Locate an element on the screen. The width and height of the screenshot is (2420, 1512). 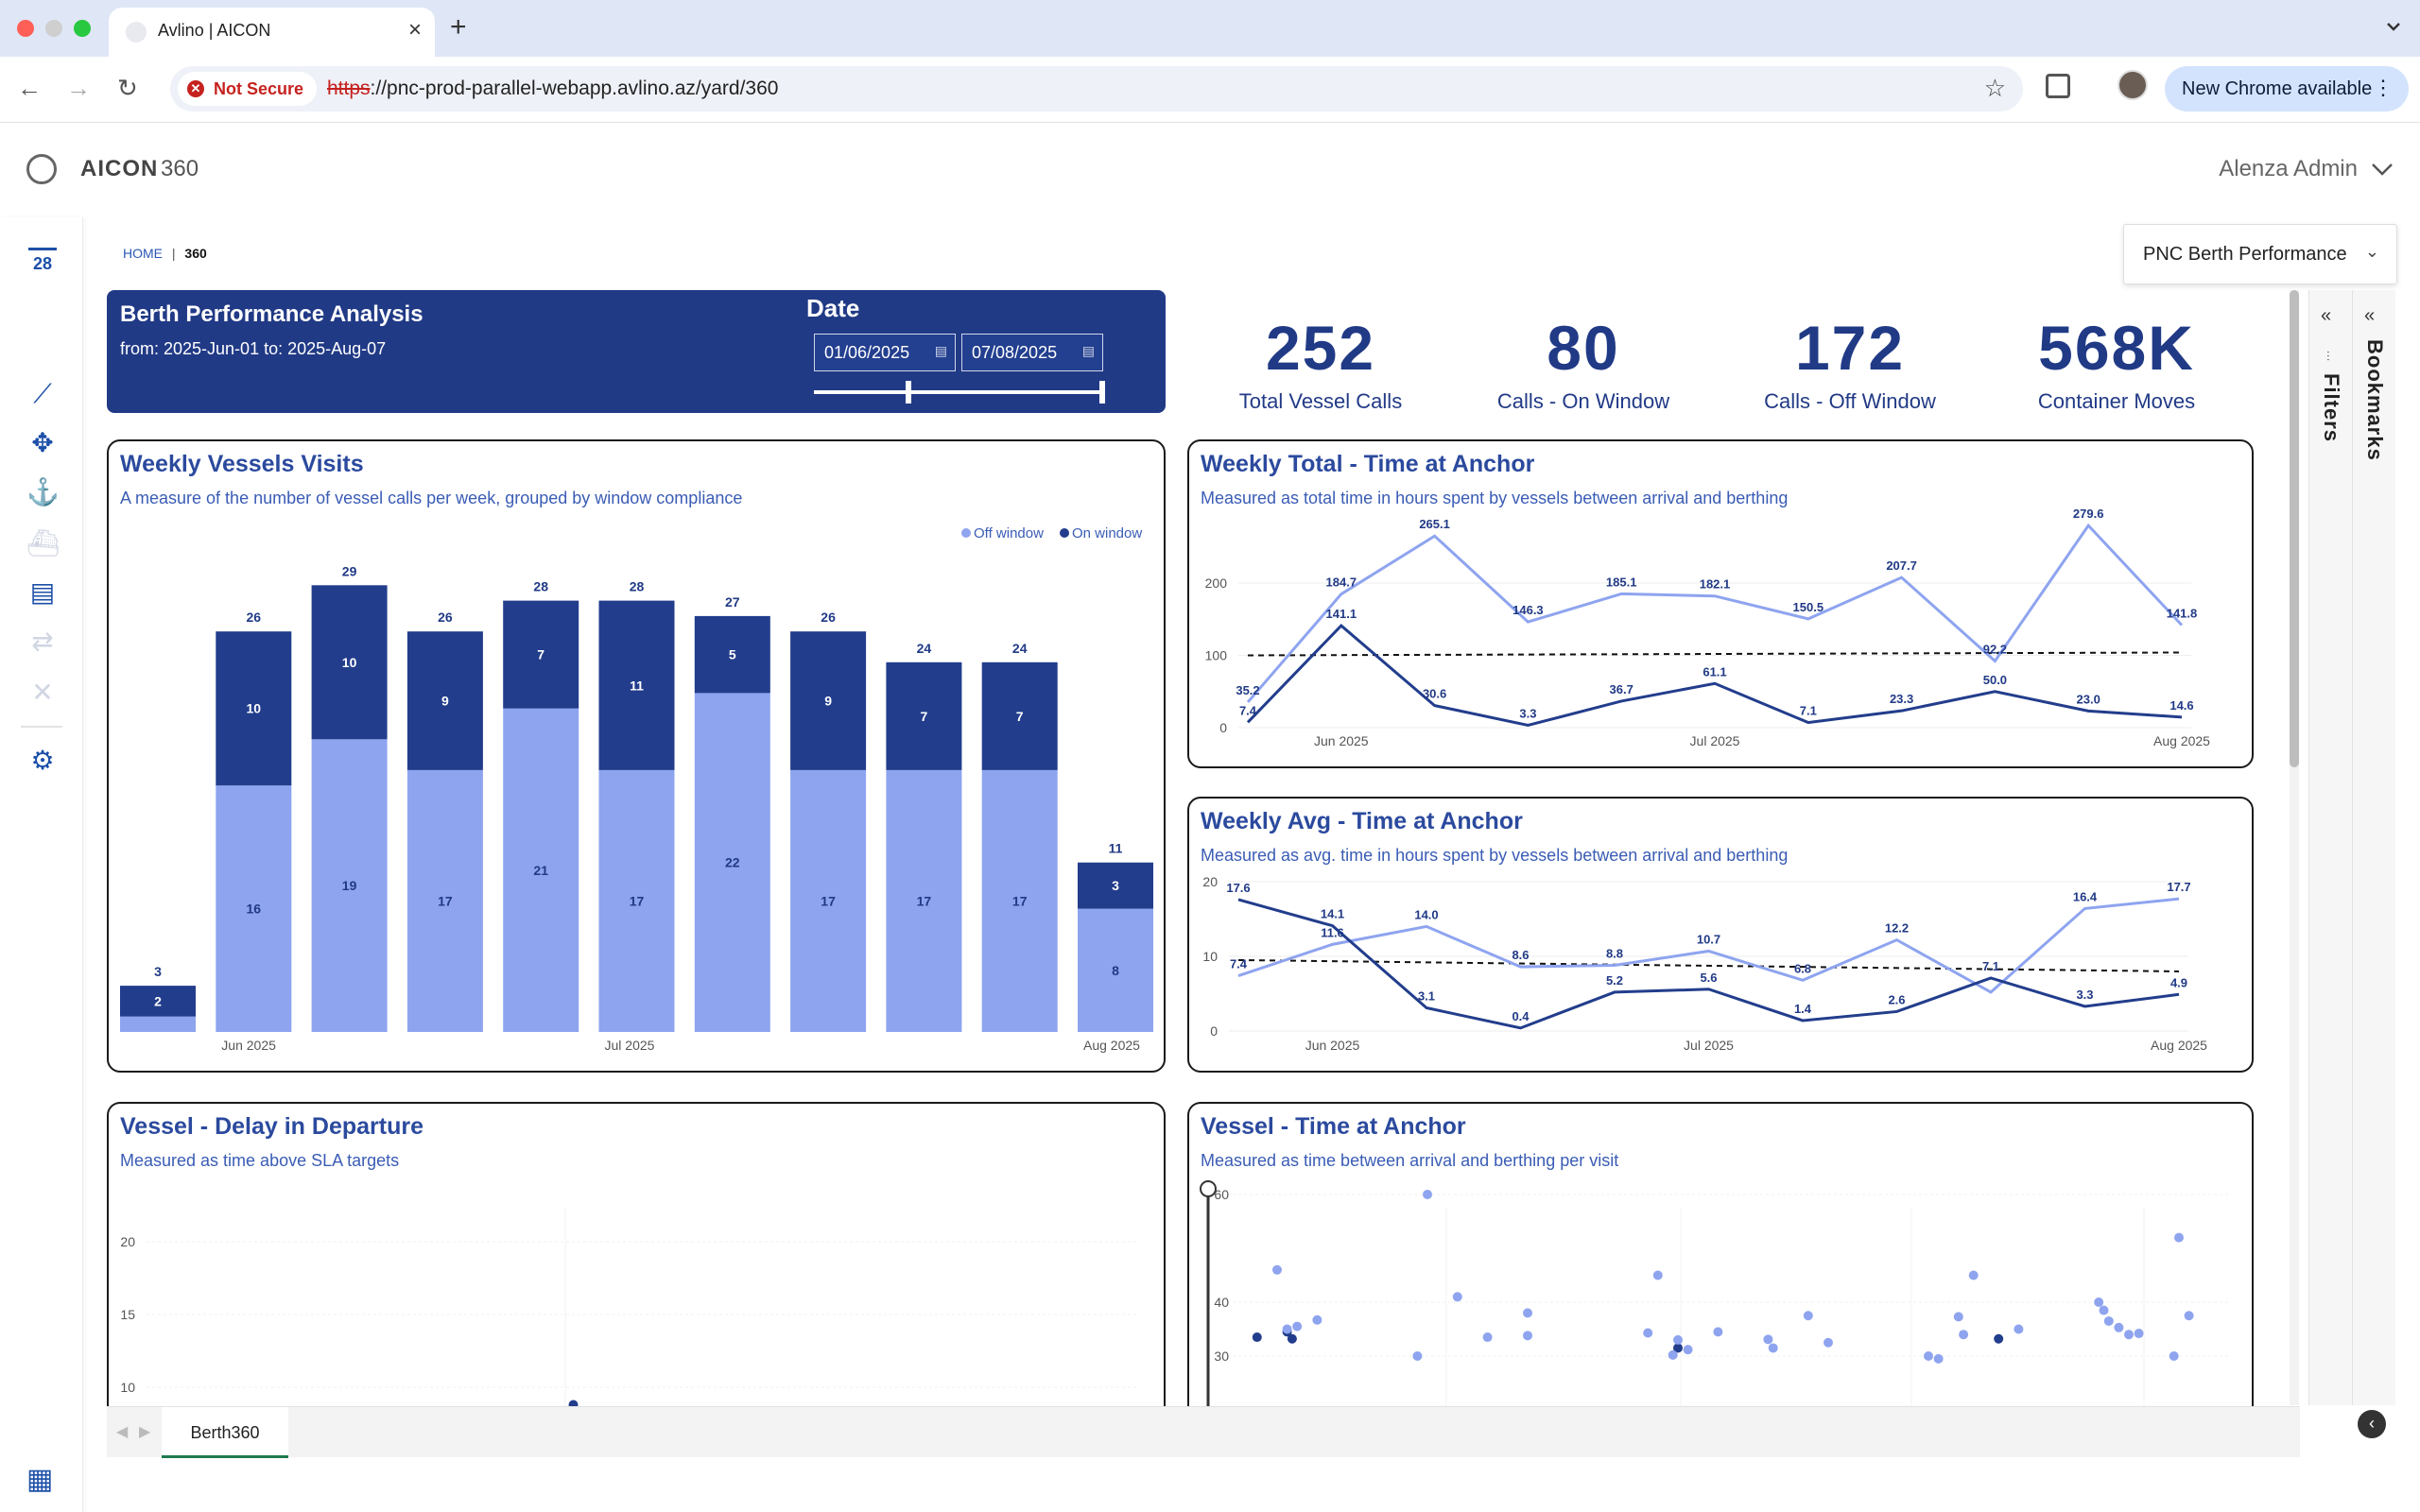
sheet-prev-icon: ◀ is located at coordinates (123, 1432).